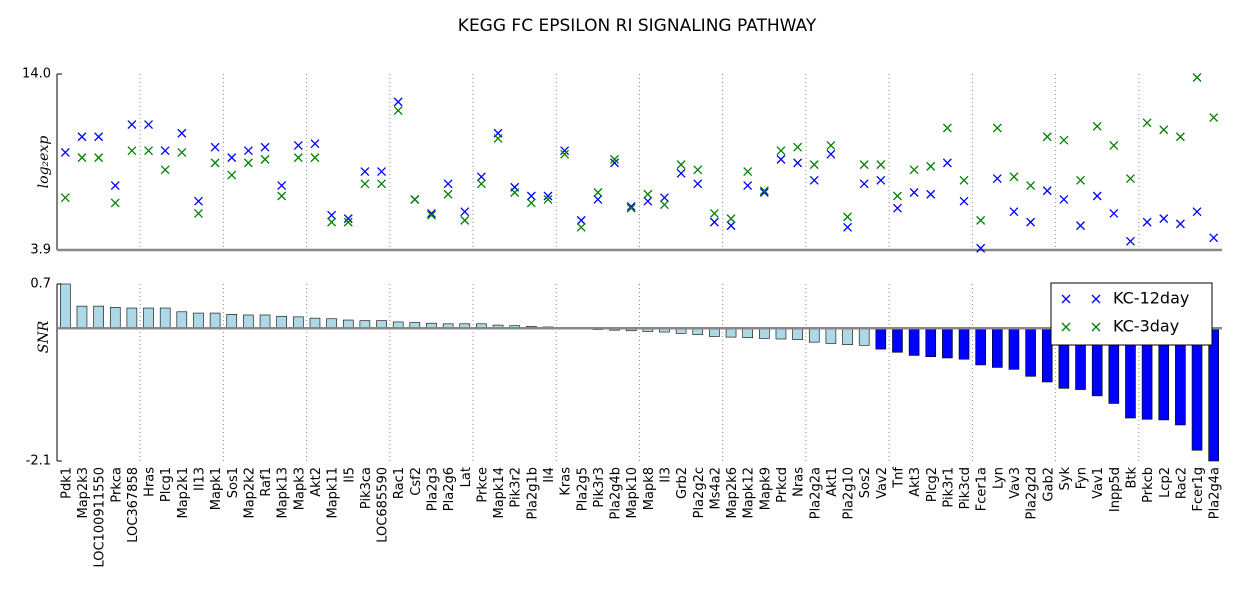  Describe the element at coordinates (249, 493) in the screenshot. I see `x-tick-label: Map2k2` at that location.